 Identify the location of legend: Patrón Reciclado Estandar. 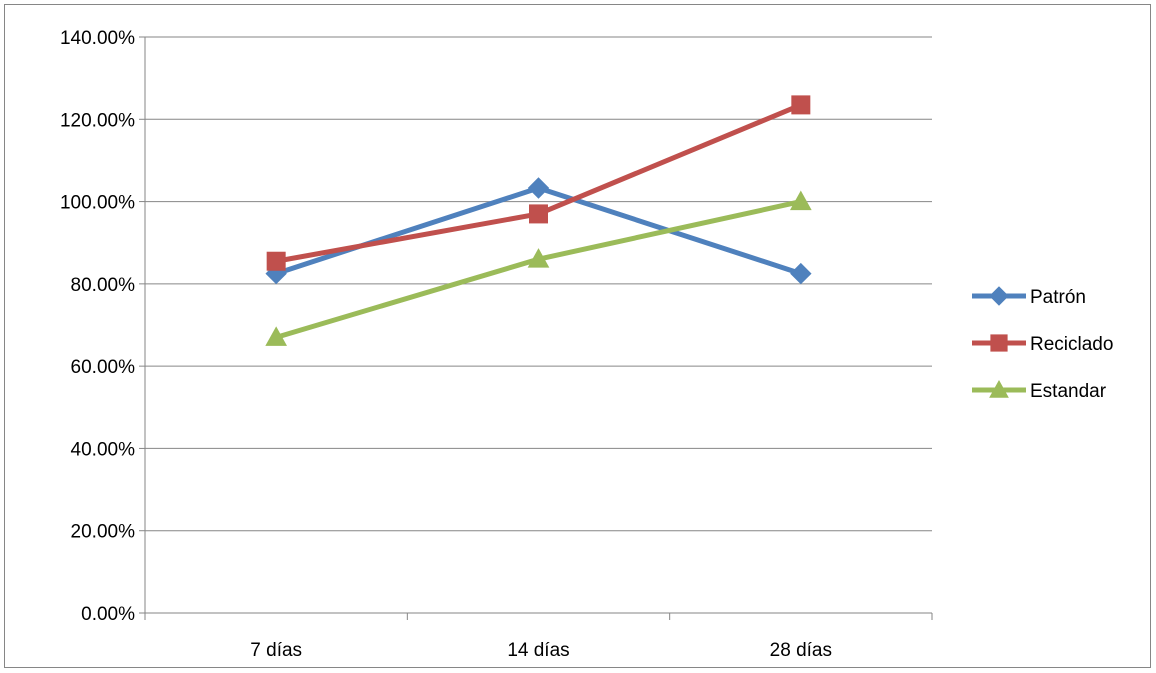
(1042, 344).